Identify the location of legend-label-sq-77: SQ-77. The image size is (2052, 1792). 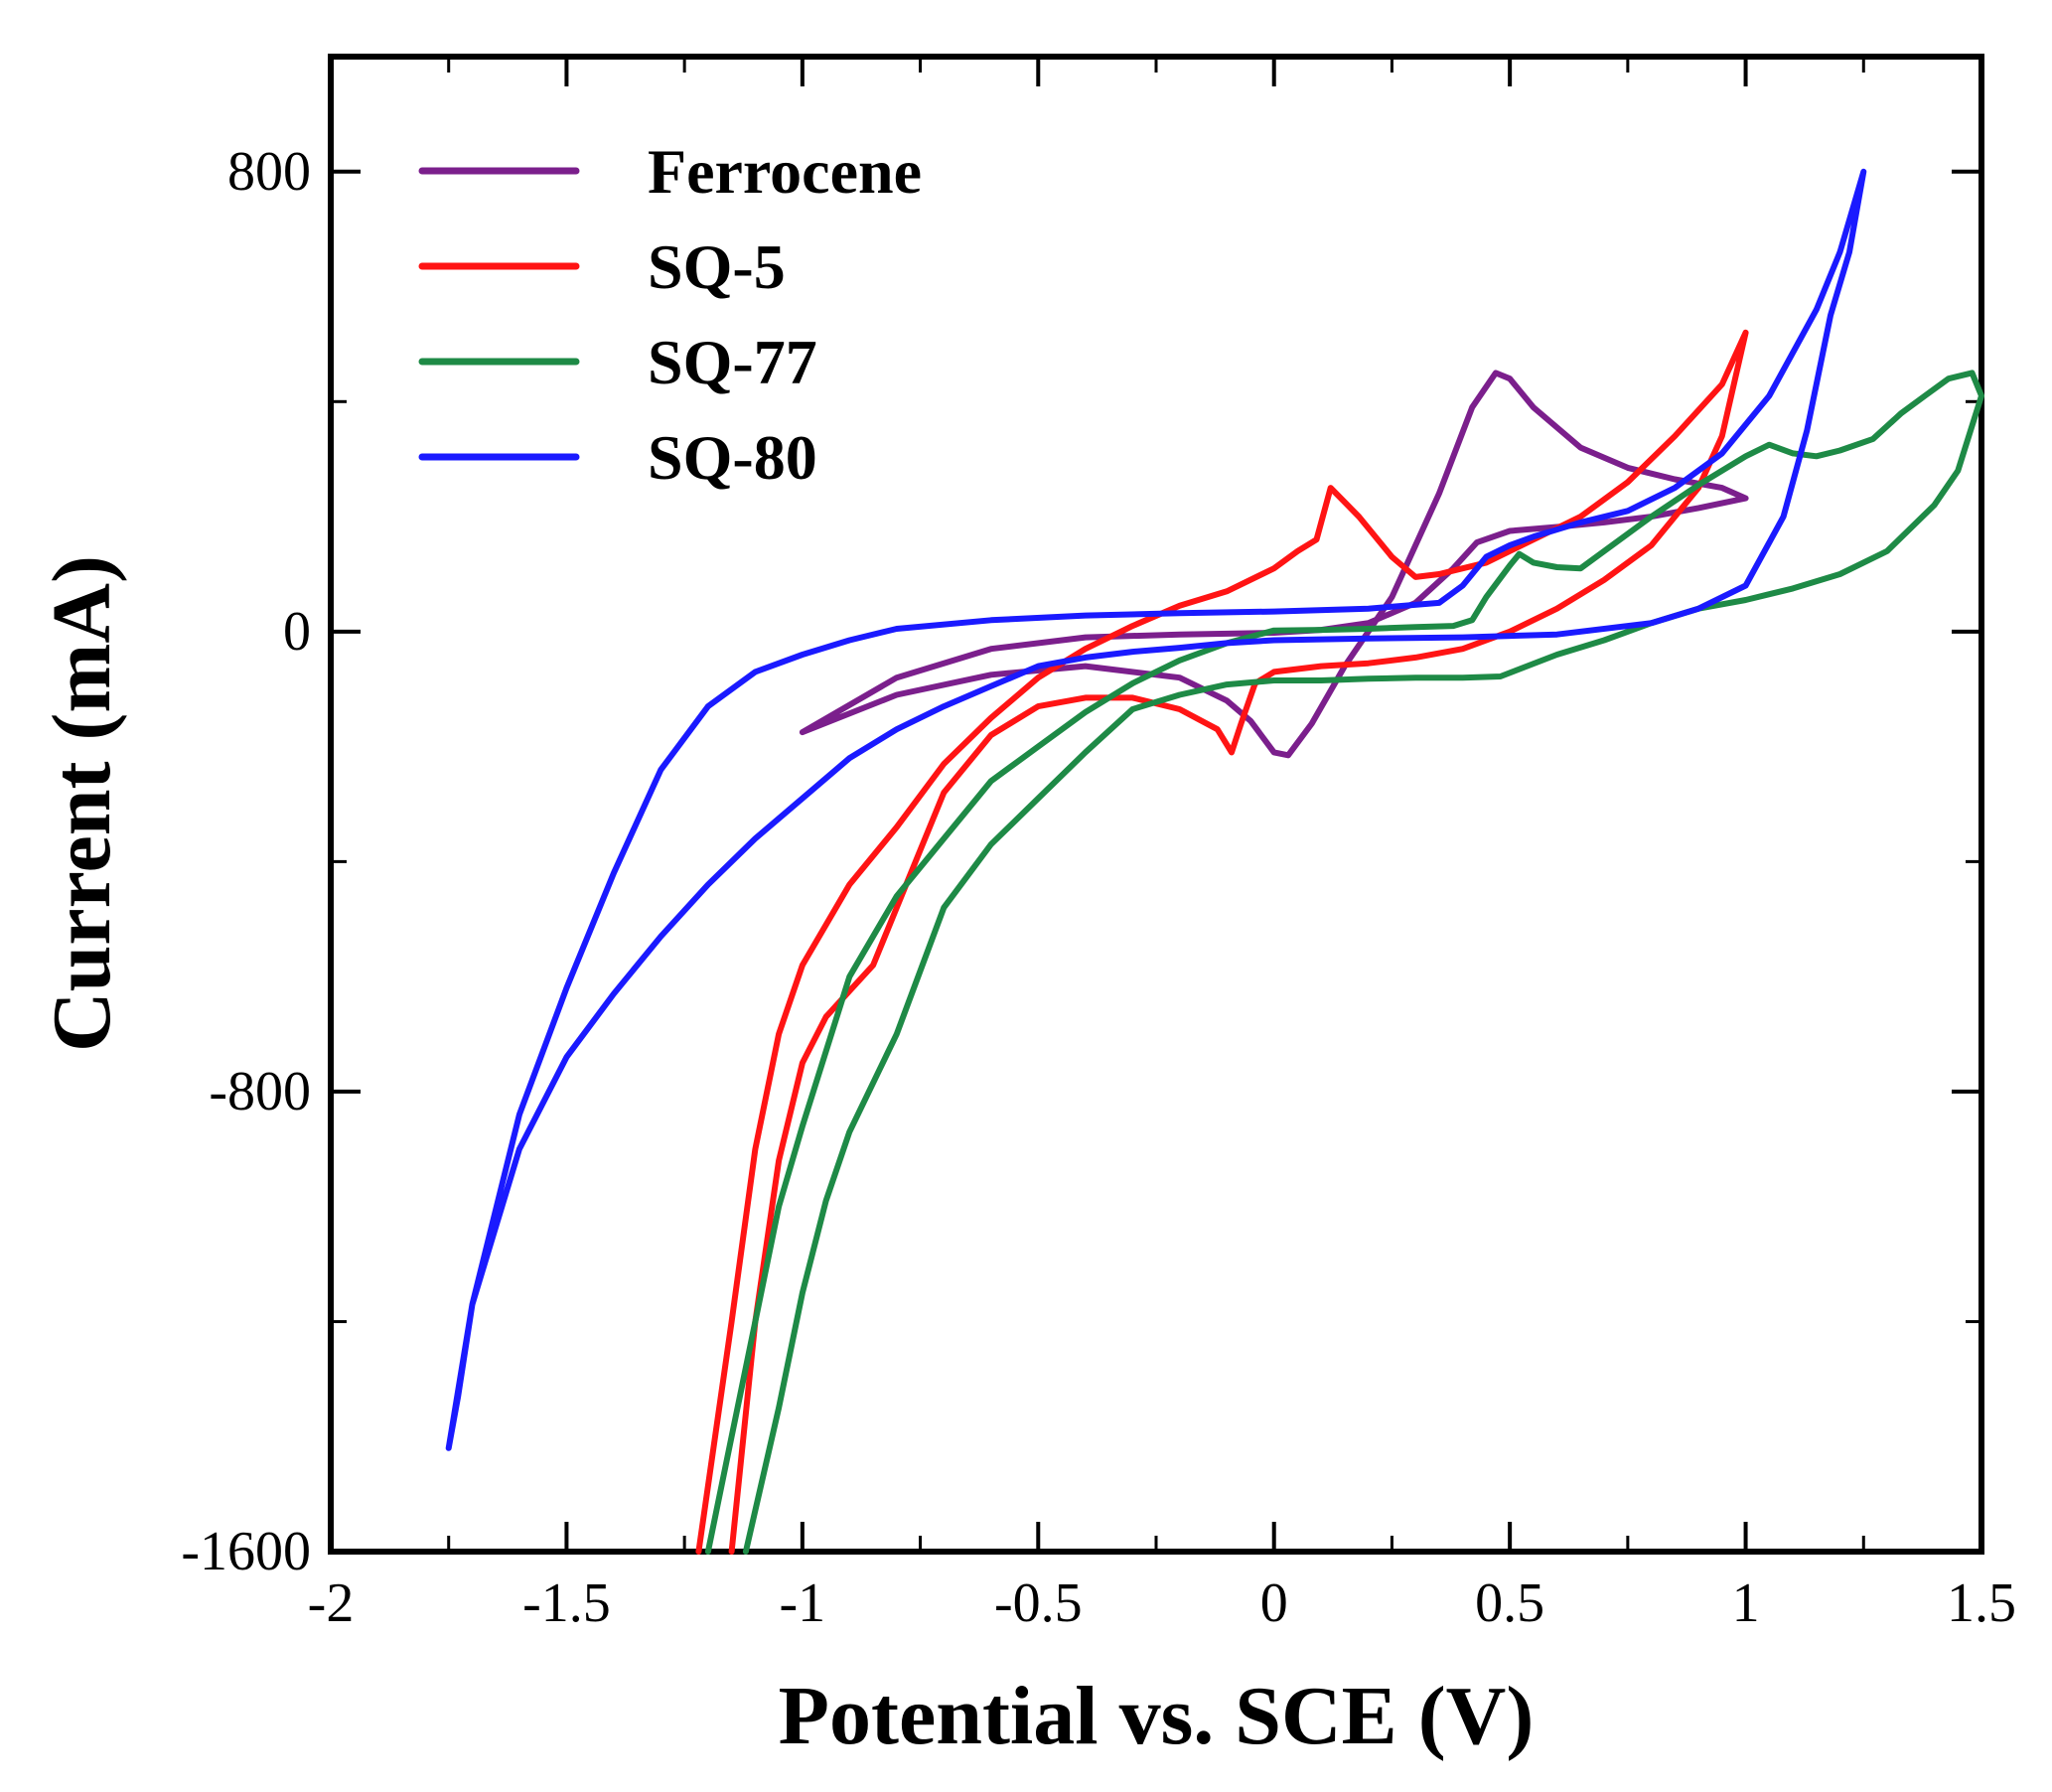
(732, 362).